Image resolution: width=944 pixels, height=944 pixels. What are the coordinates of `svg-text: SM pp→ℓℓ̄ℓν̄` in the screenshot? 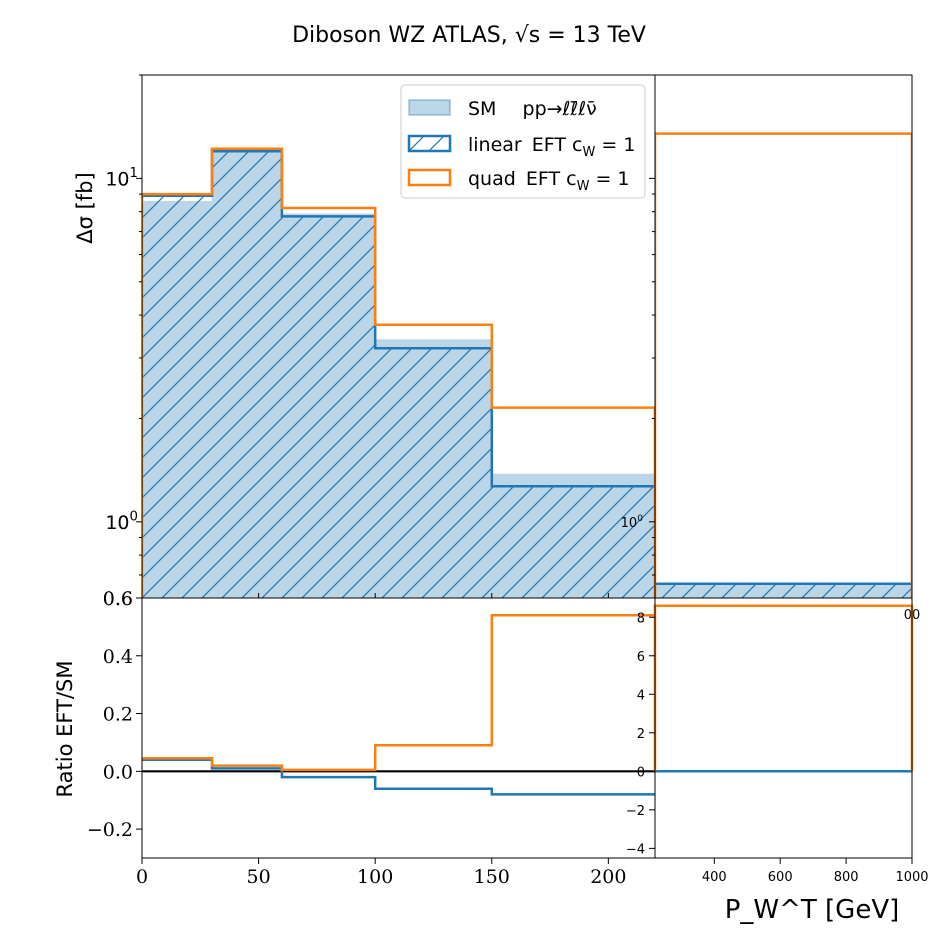 It's located at (532, 109).